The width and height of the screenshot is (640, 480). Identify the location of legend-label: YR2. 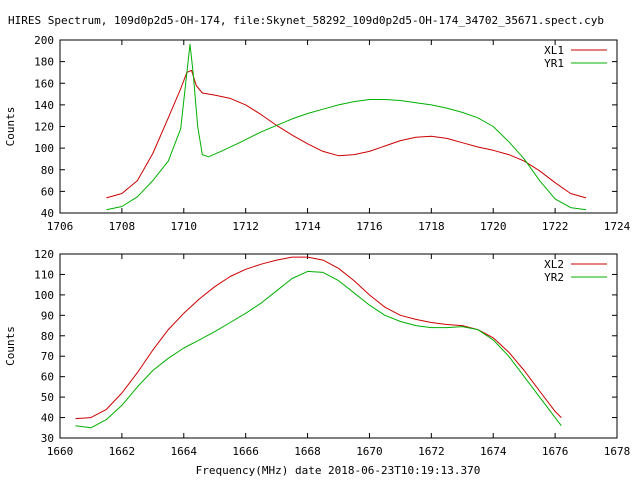
(554, 277).